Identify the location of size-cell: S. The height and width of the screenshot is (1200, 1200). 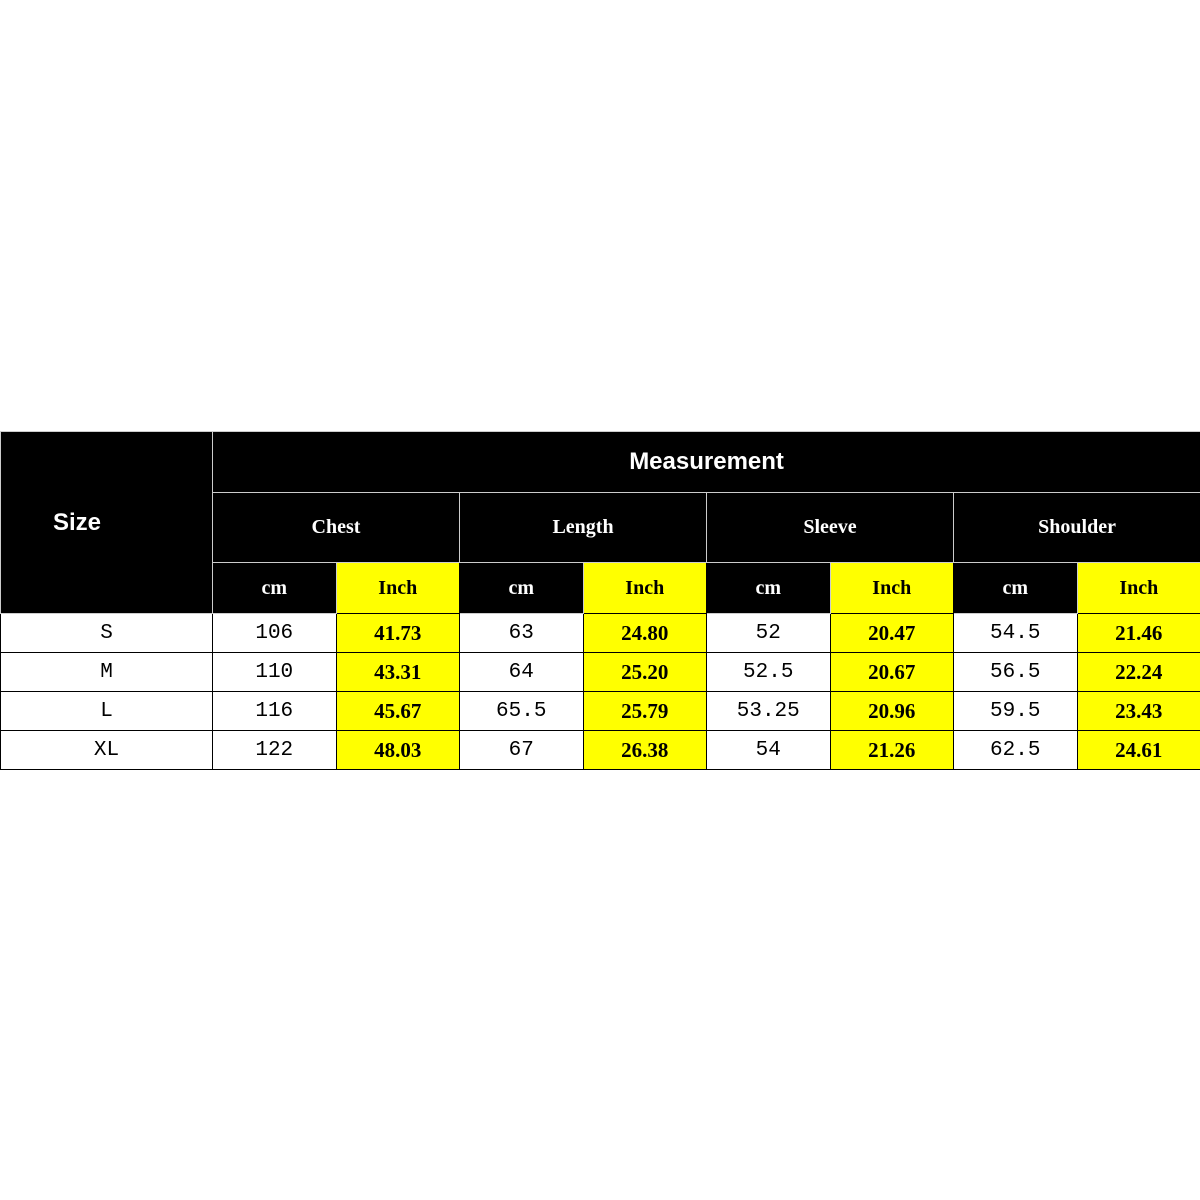
(106, 633).